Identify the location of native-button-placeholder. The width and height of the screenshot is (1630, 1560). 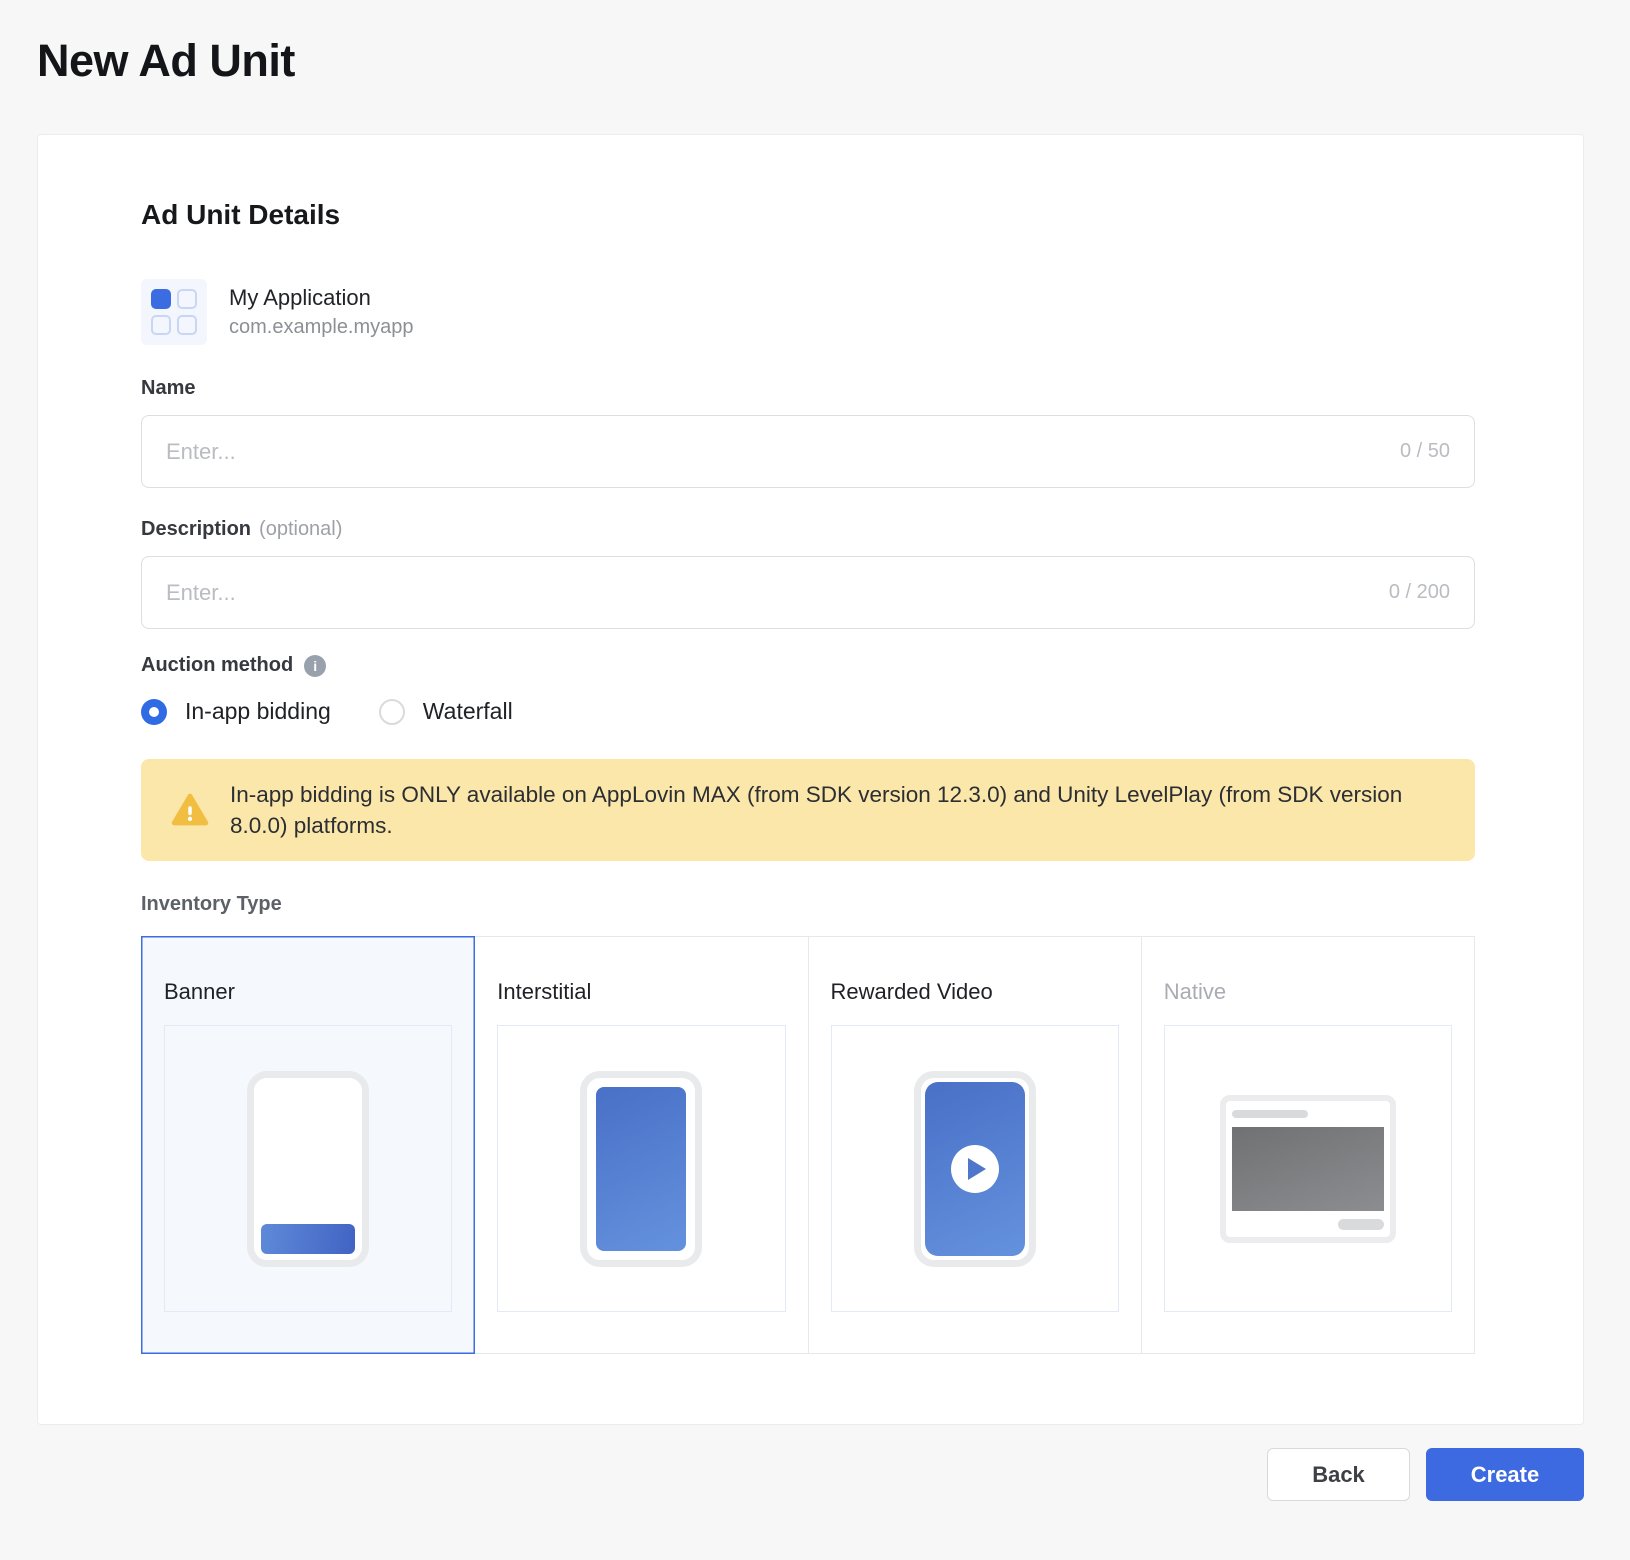
(1360, 1224).